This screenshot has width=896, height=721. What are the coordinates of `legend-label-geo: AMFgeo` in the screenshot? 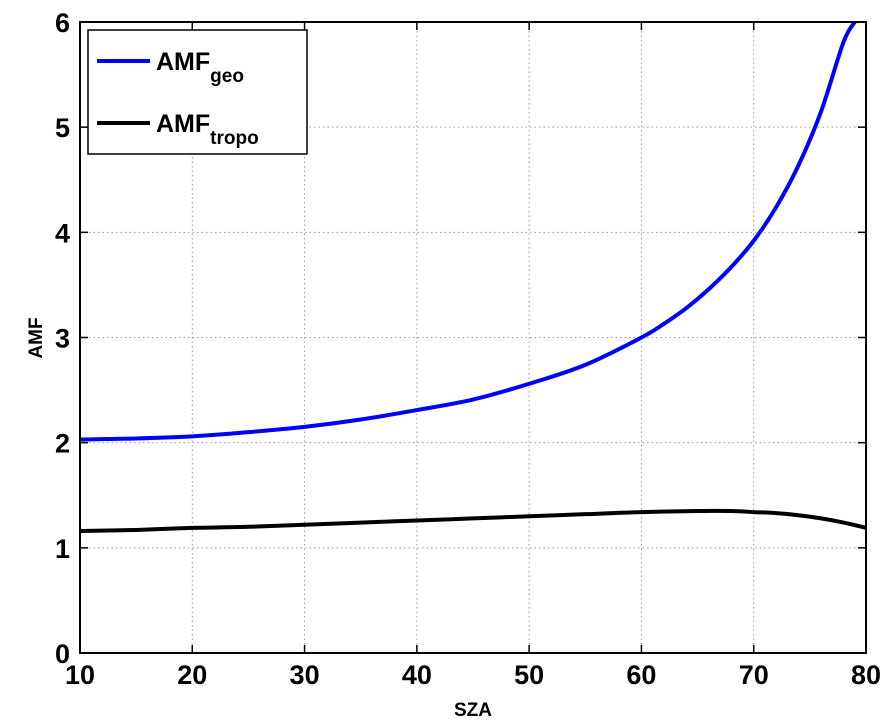 It's located at (200, 67).